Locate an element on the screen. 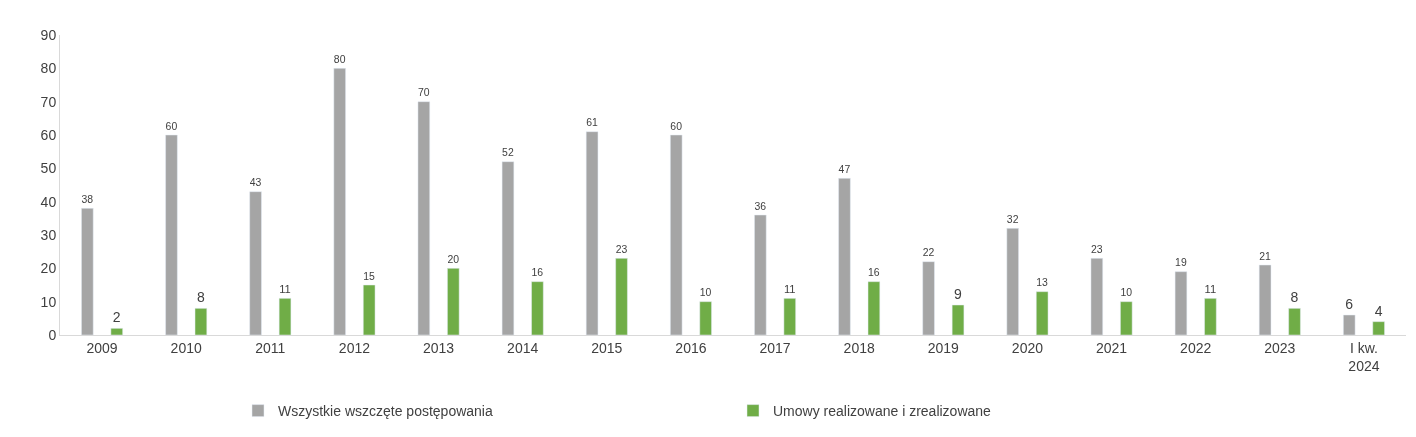  x-tick-label: 2015 is located at coordinates (607, 347).